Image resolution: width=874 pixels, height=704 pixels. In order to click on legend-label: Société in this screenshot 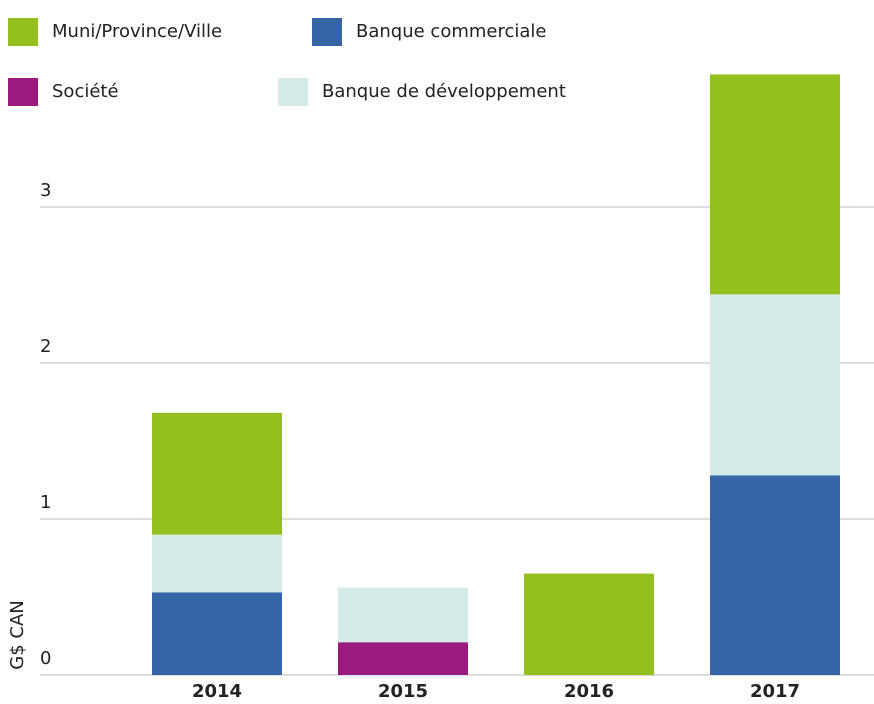, I will do `click(85, 91)`.